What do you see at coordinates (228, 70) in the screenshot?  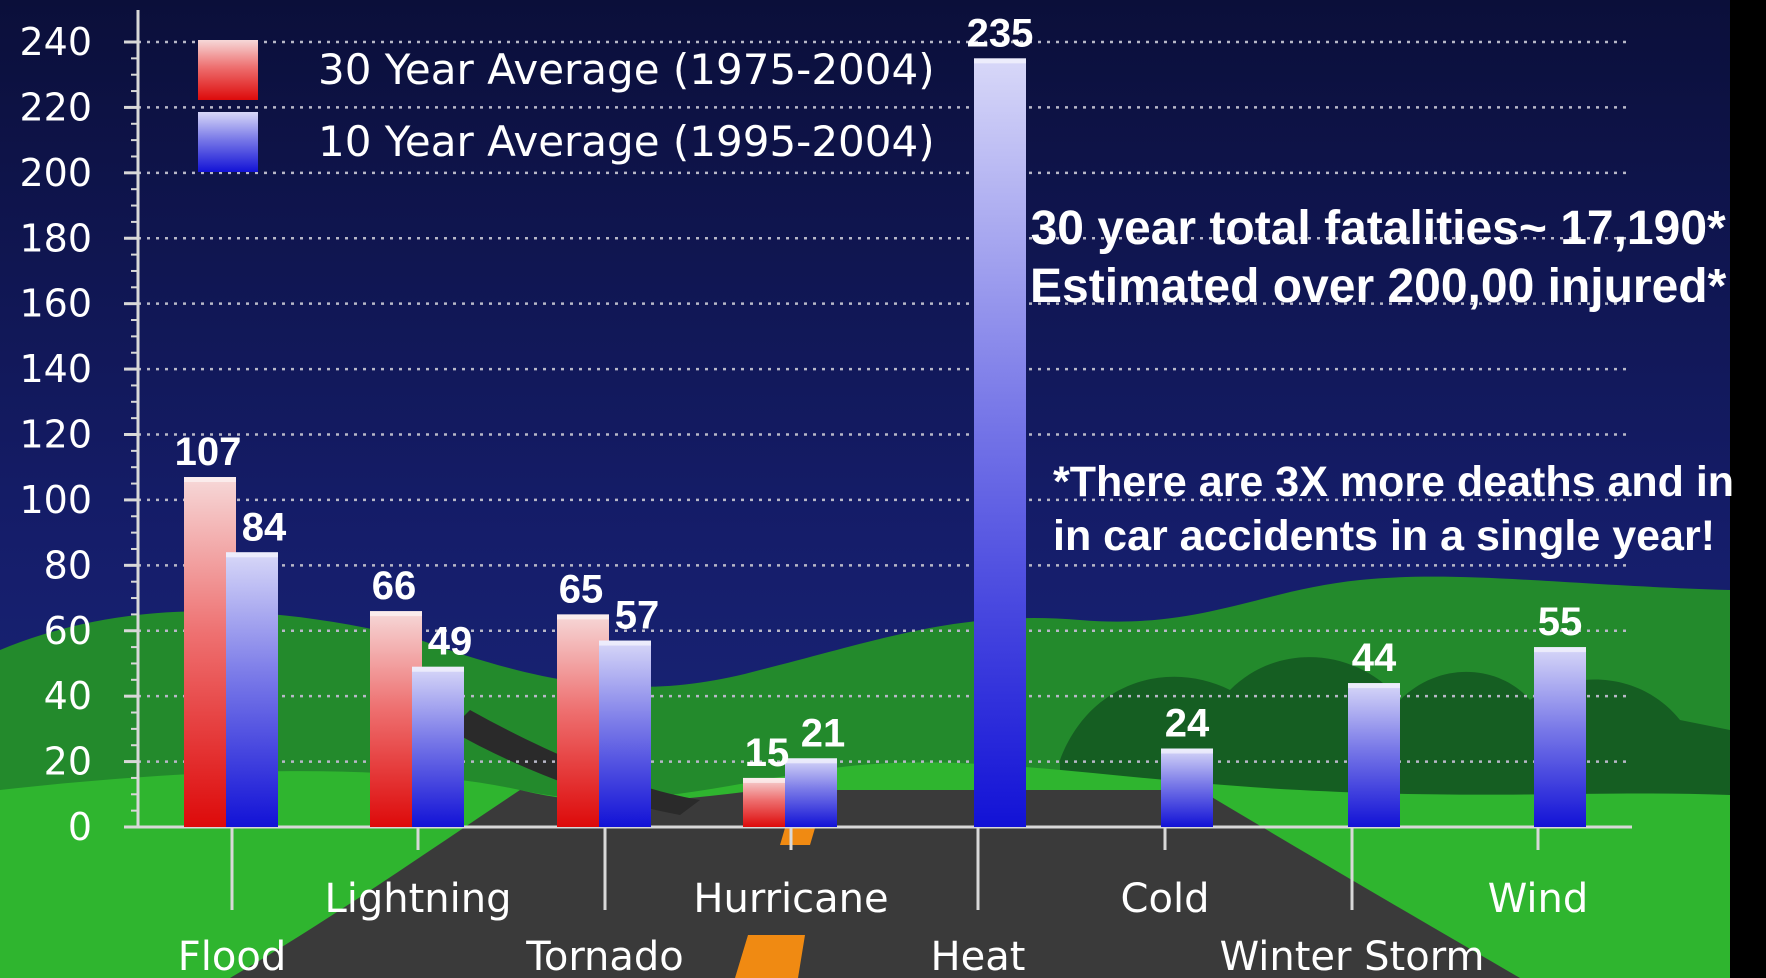 I see `legend-swatch-30yr` at bounding box center [228, 70].